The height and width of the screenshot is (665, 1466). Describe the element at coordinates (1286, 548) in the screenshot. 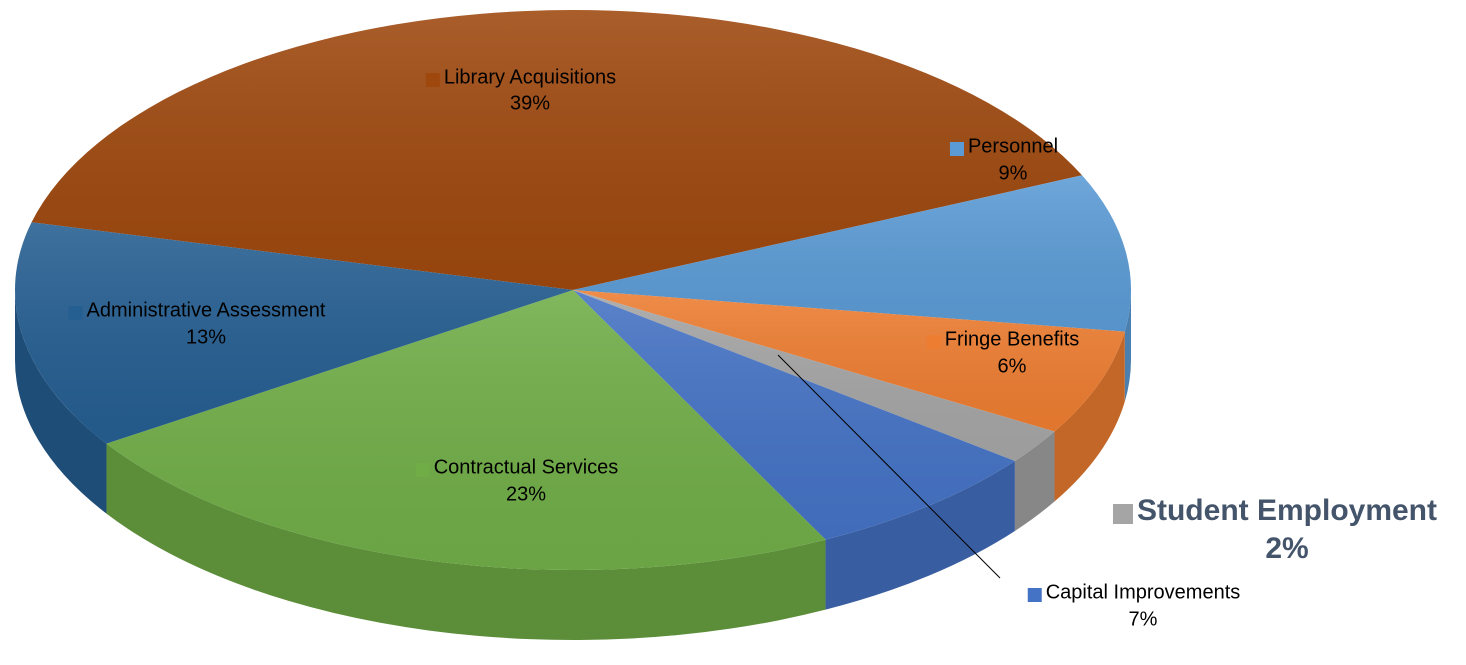

I see `label-value: 2%` at that location.